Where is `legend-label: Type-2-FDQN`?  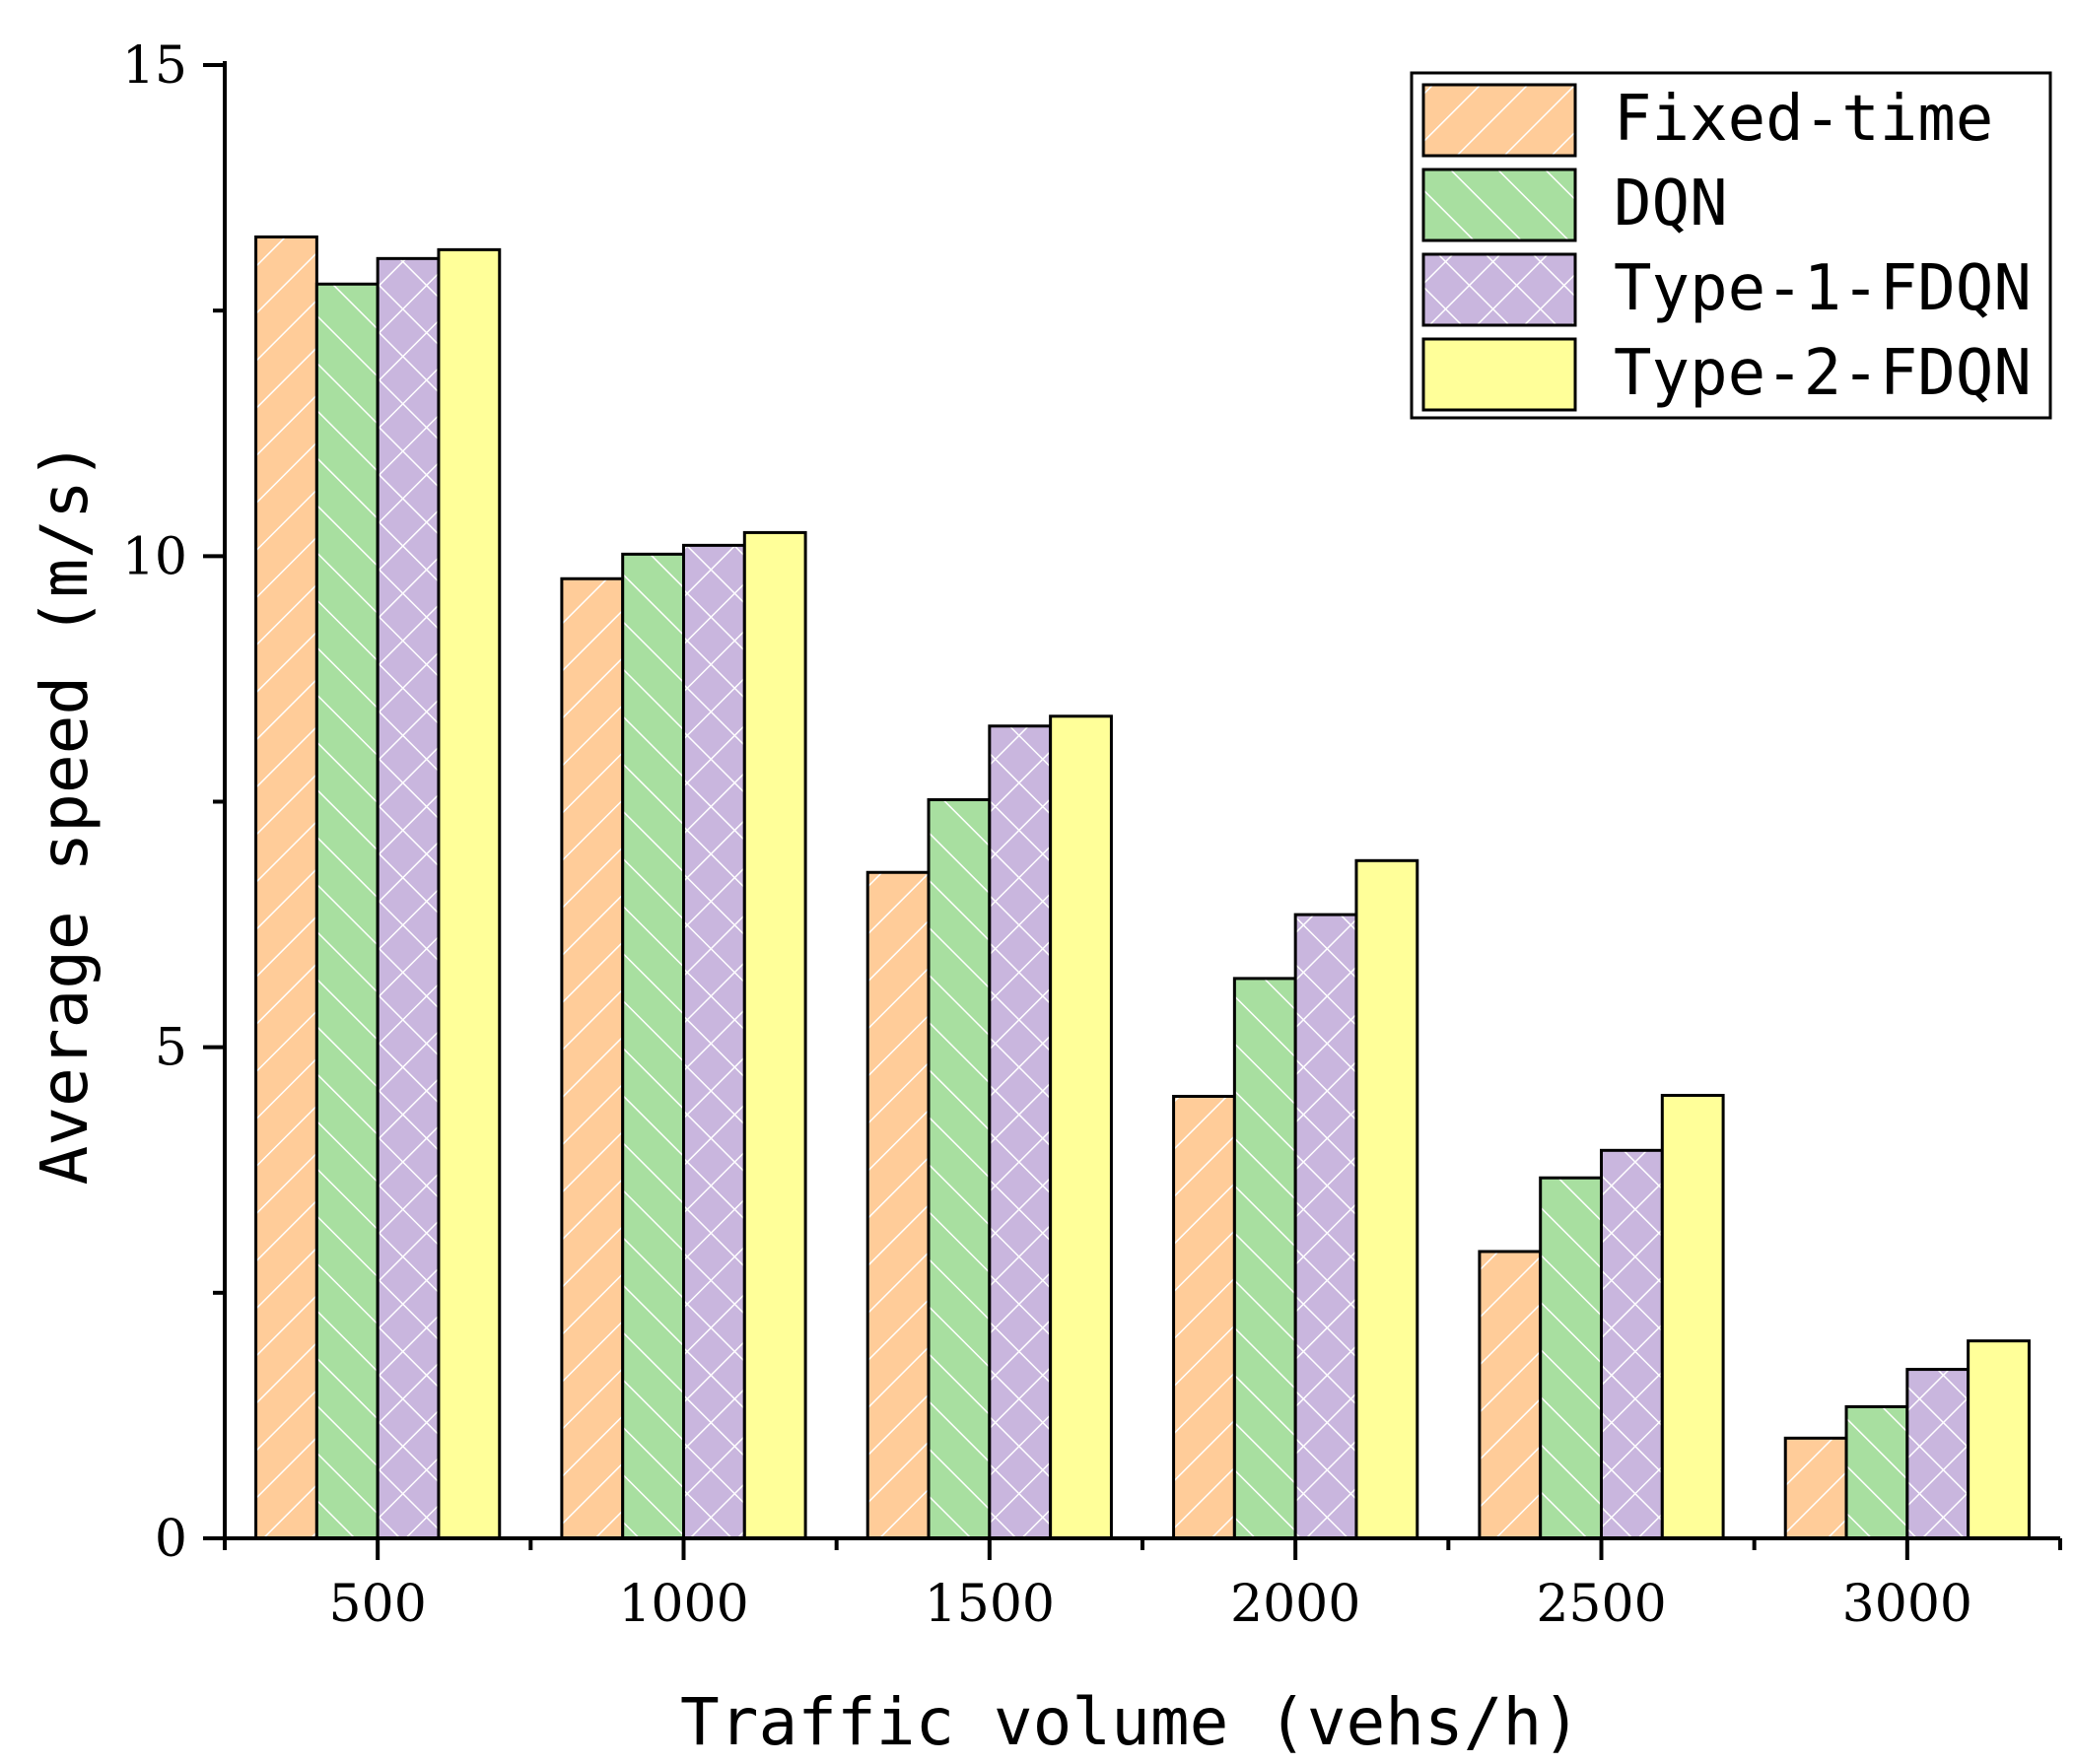 legend-label: Type-2-FDQN is located at coordinates (1823, 373).